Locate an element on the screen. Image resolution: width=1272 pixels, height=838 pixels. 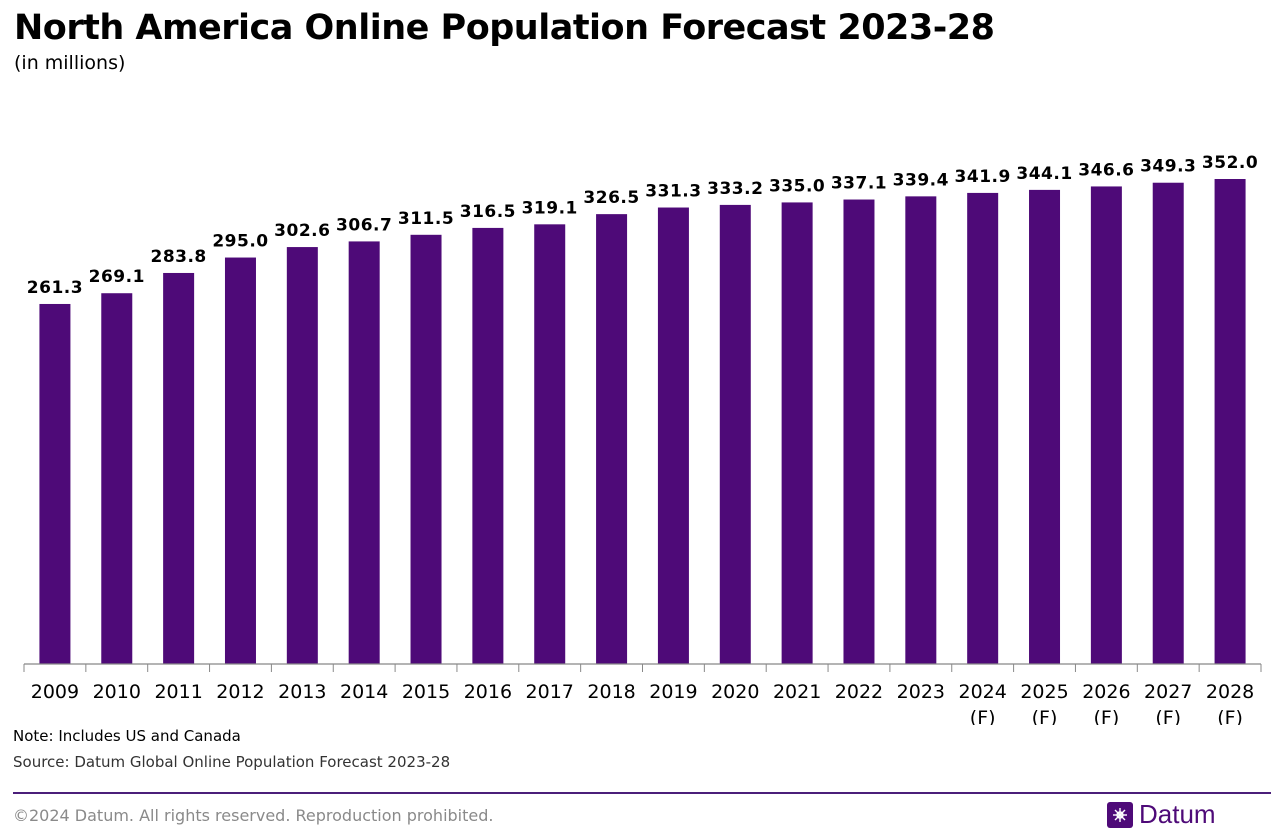
x-tick-label: 2021 is located at coordinates (797, 692).